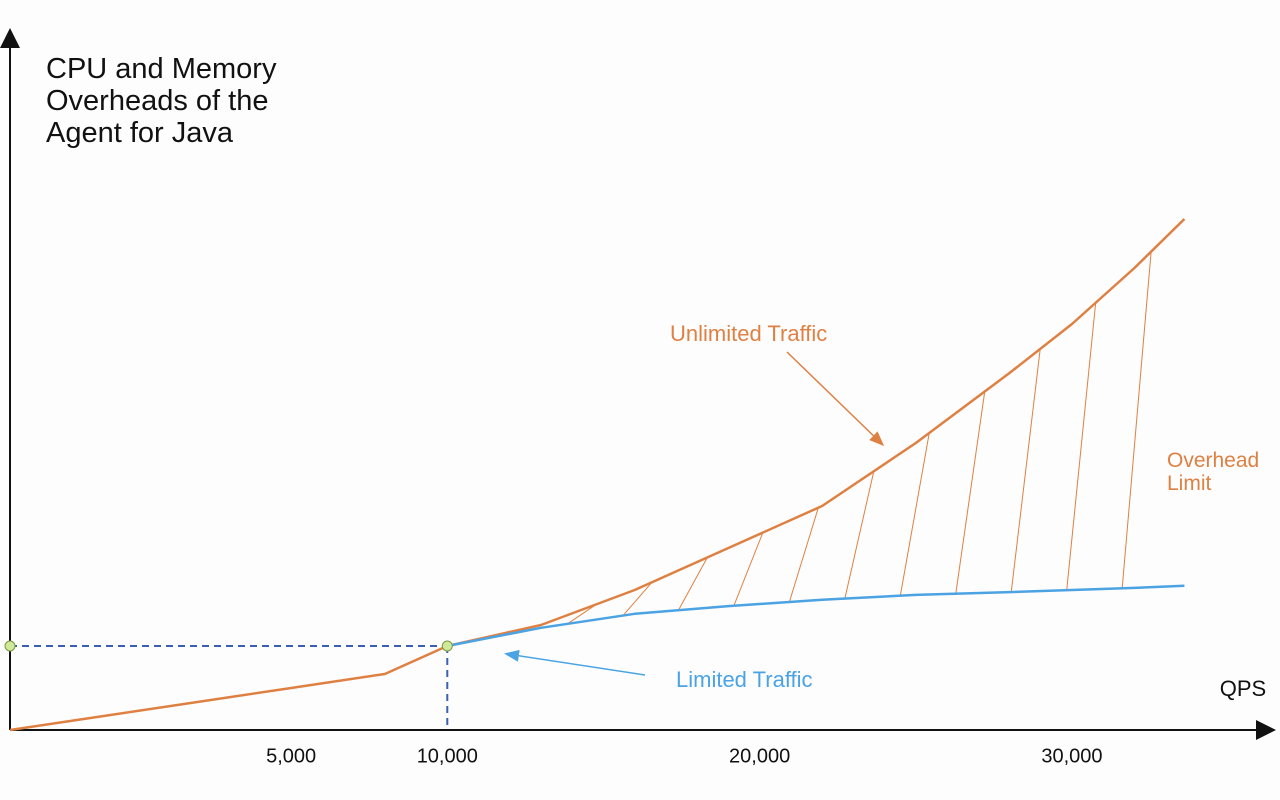 The height and width of the screenshot is (800, 1280). What do you see at coordinates (744, 679) in the screenshot?
I see `series-label: Limited Traffic` at bounding box center [744, 679].